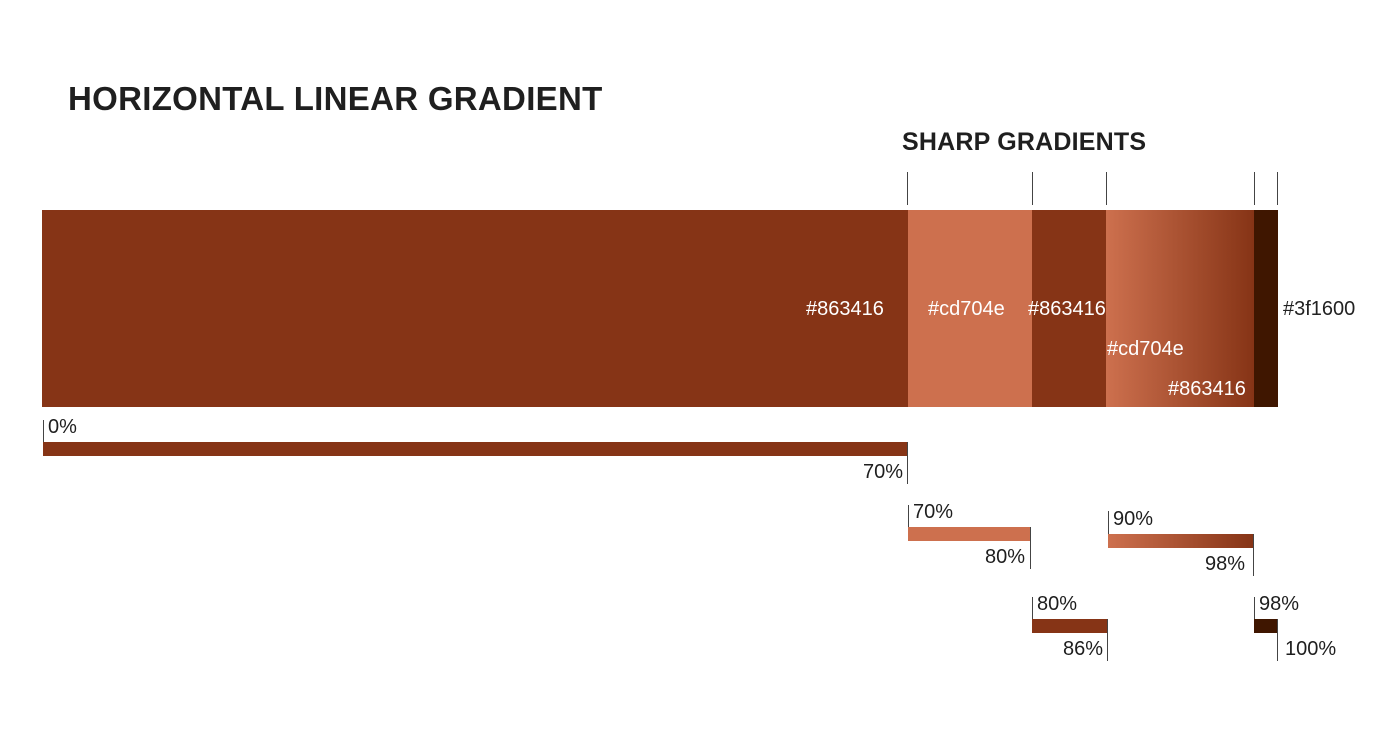 This screenshot has height=742, width=1400. What do you see at coordinates (1279, 604) in the screenshot?
I see `range-label-start: 98%` at bounding box center [1279, 604].